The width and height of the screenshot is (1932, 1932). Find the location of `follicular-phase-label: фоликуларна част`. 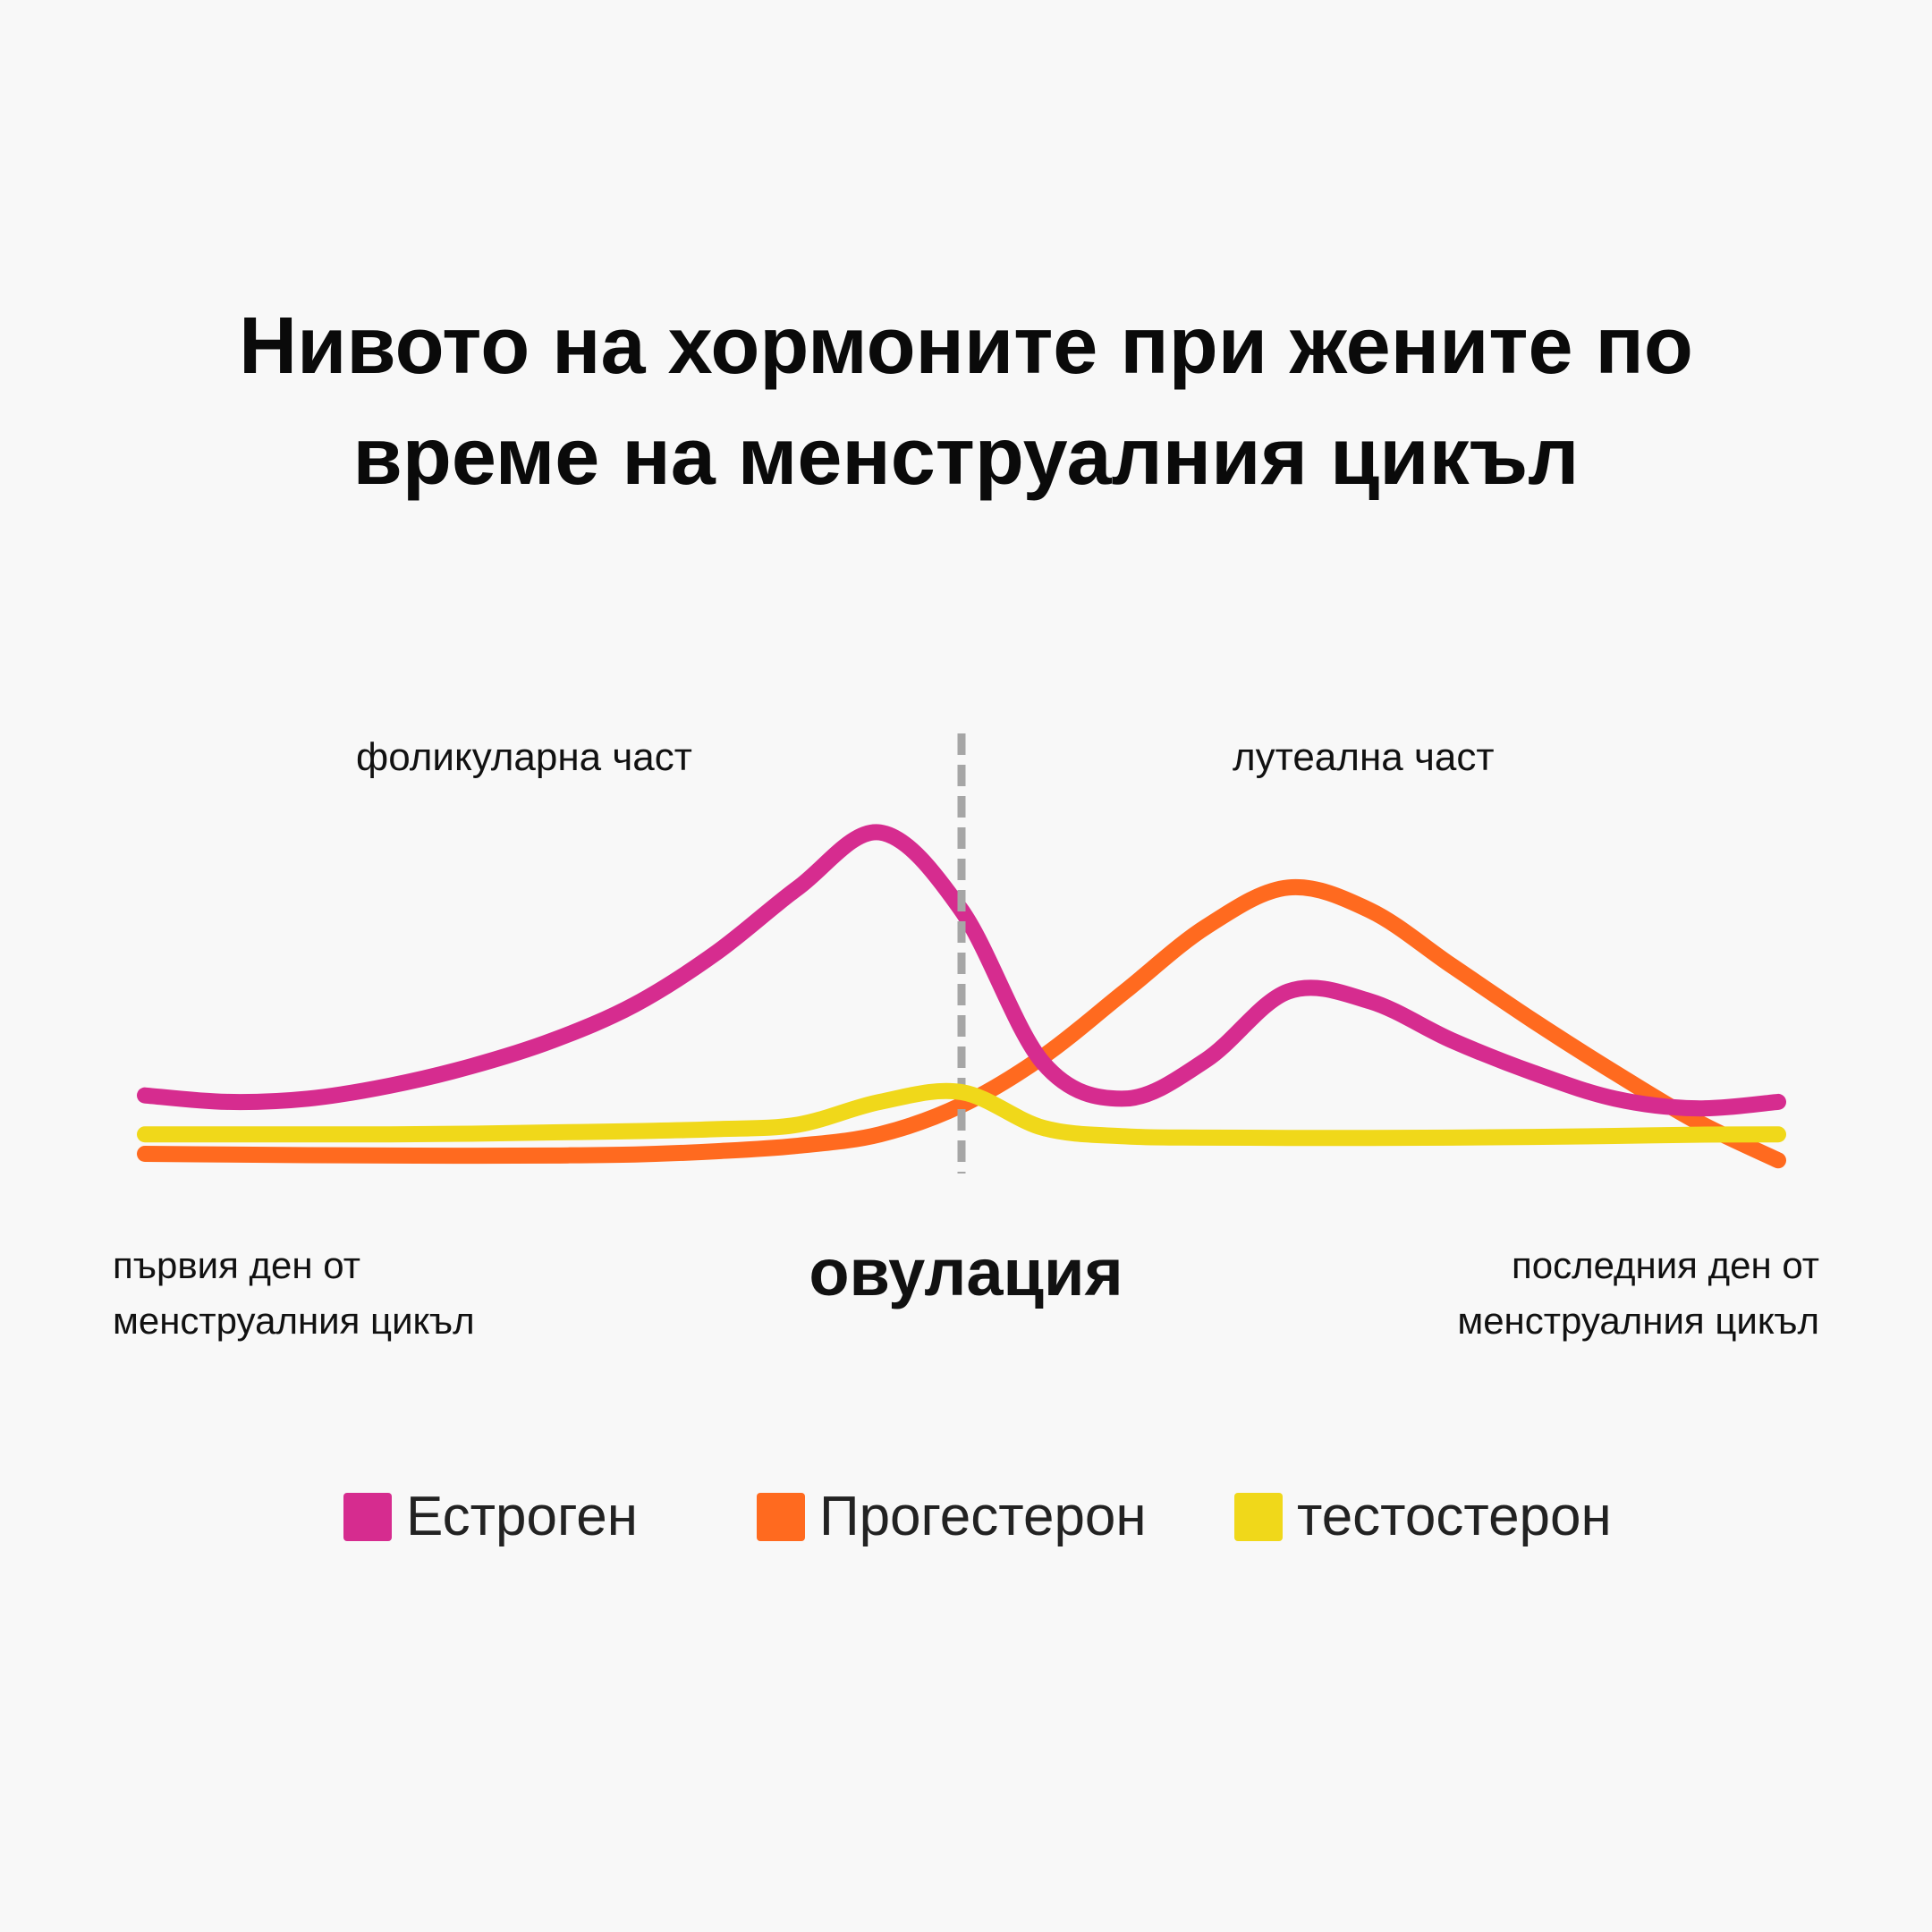

follicular-phase-label: фоликуларна част is located at coordinates (524, 757).